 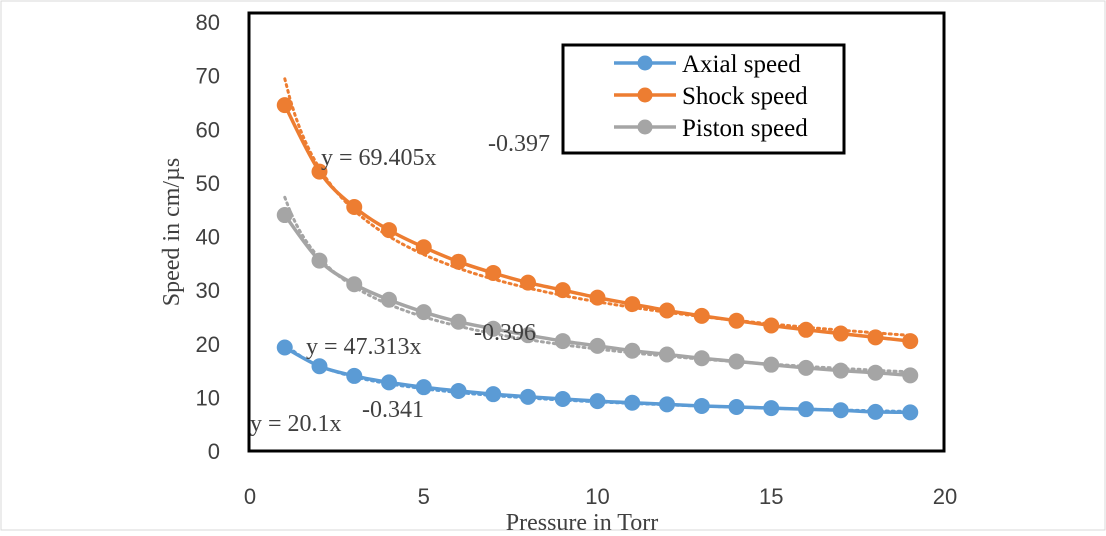 I want to click on y-tick-label: 0, so click(x=214, y=451).